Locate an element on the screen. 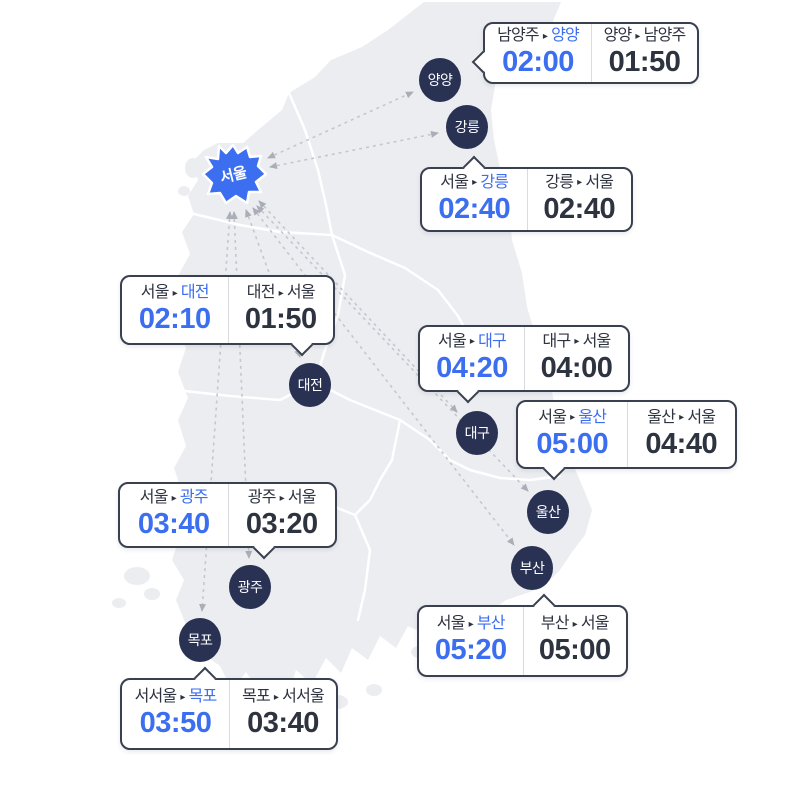  return-cell: 대전 ▸ 서울 01:50 is located at coordinates (280, 310).